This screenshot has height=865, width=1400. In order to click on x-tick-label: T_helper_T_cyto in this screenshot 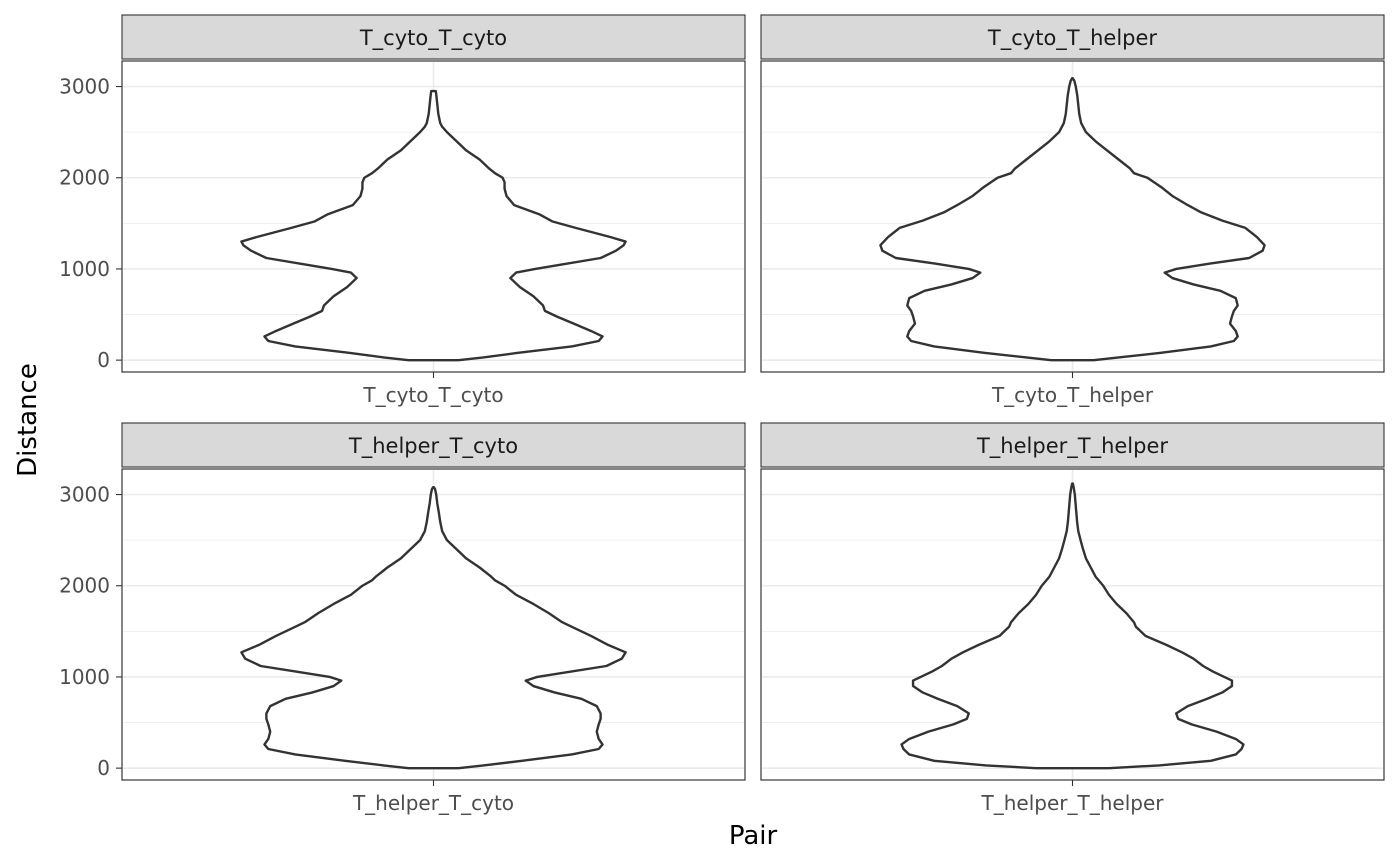, I will do `click(433, 803)`.